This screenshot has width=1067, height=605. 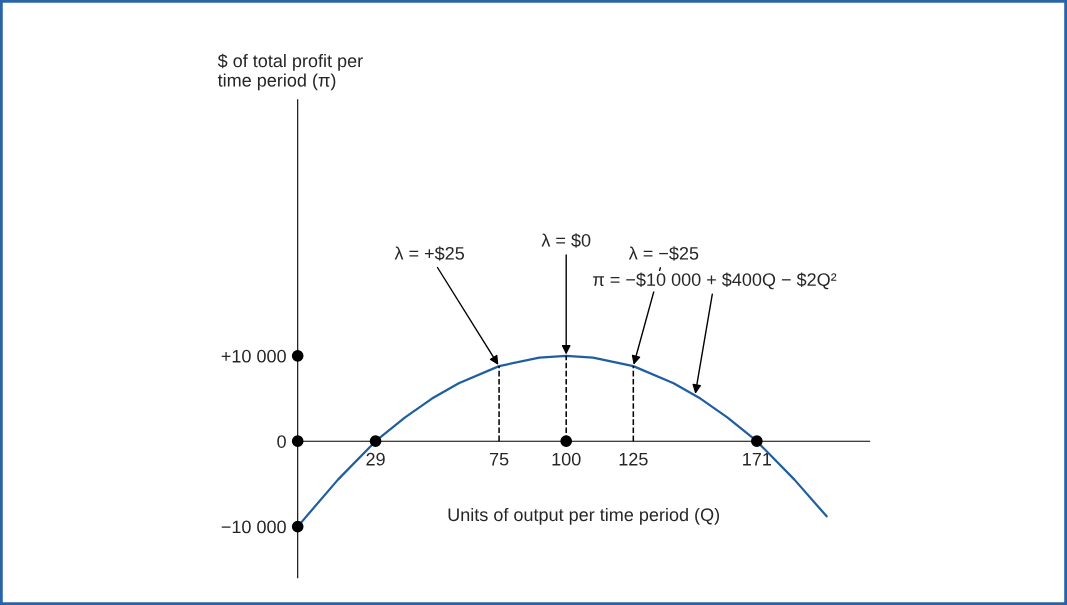 I want to click on annotation: λ = −$25, so click(x=663, y=253).